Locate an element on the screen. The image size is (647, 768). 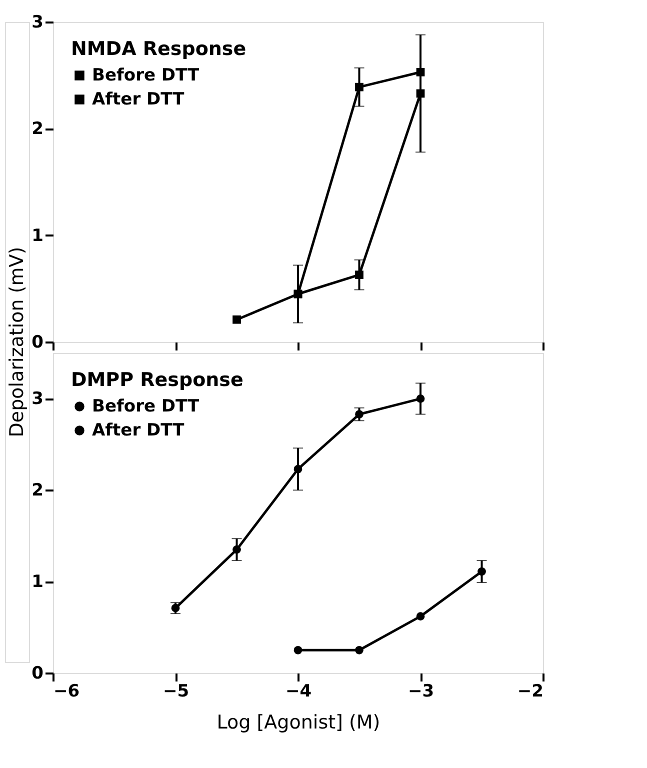
y-axis-title: Depolarization (mV) is located at coordinates (17, 342).